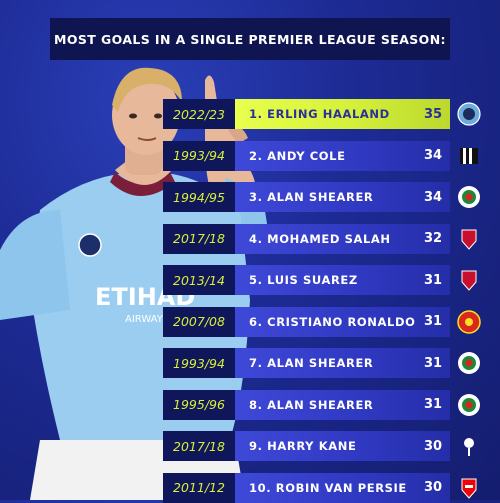  What do you see at coordinates (199, 321) in the screenshot?
I see `season-label: 2007/08` at bounding box center [199, 321].